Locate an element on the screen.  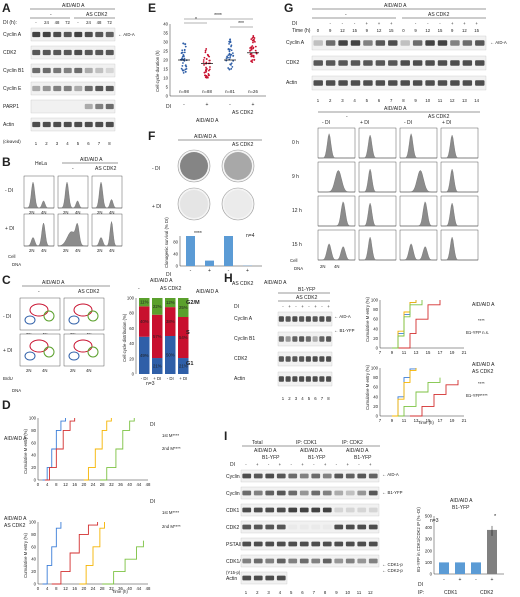
panel-d-second-top: 2nd M**** is located at coordinates (171, 448).